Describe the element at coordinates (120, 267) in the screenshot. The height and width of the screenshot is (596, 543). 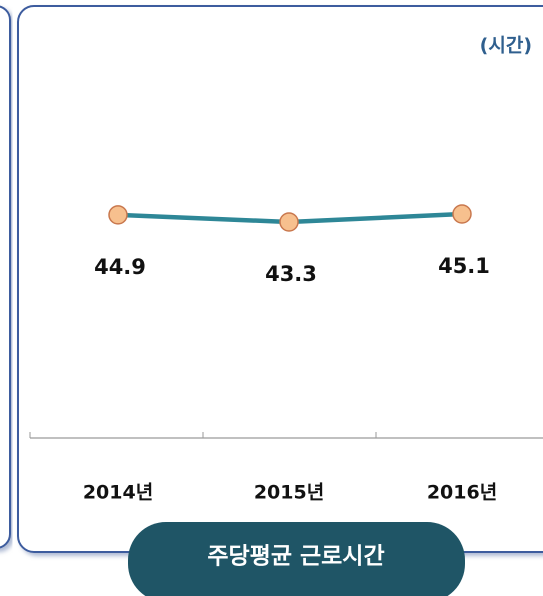
I see `data-label: 44.9` at that location.